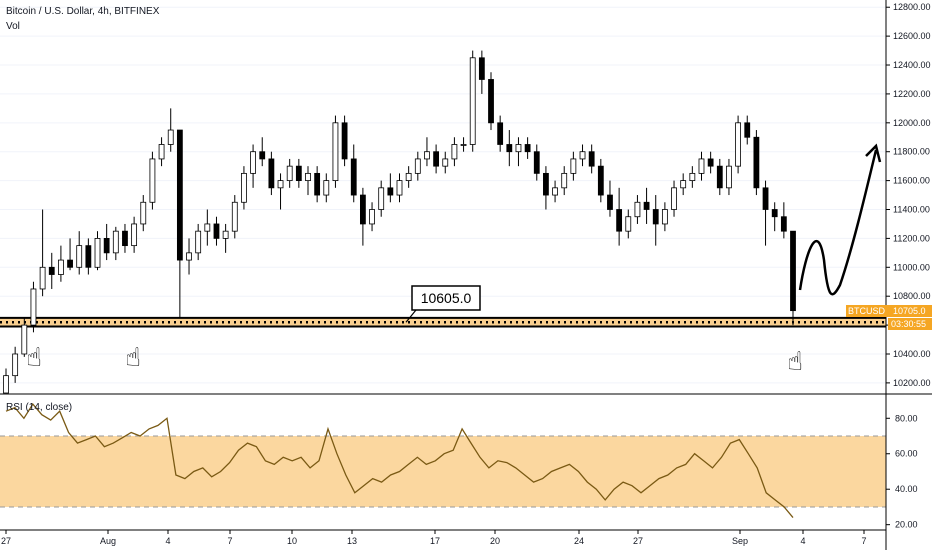 Image resolution: width=932 pixels, height=550 pixels. Describe the element at coordinates (108, 541) in the screenshot. I see `time-tick-label-1: Aug` at that location.